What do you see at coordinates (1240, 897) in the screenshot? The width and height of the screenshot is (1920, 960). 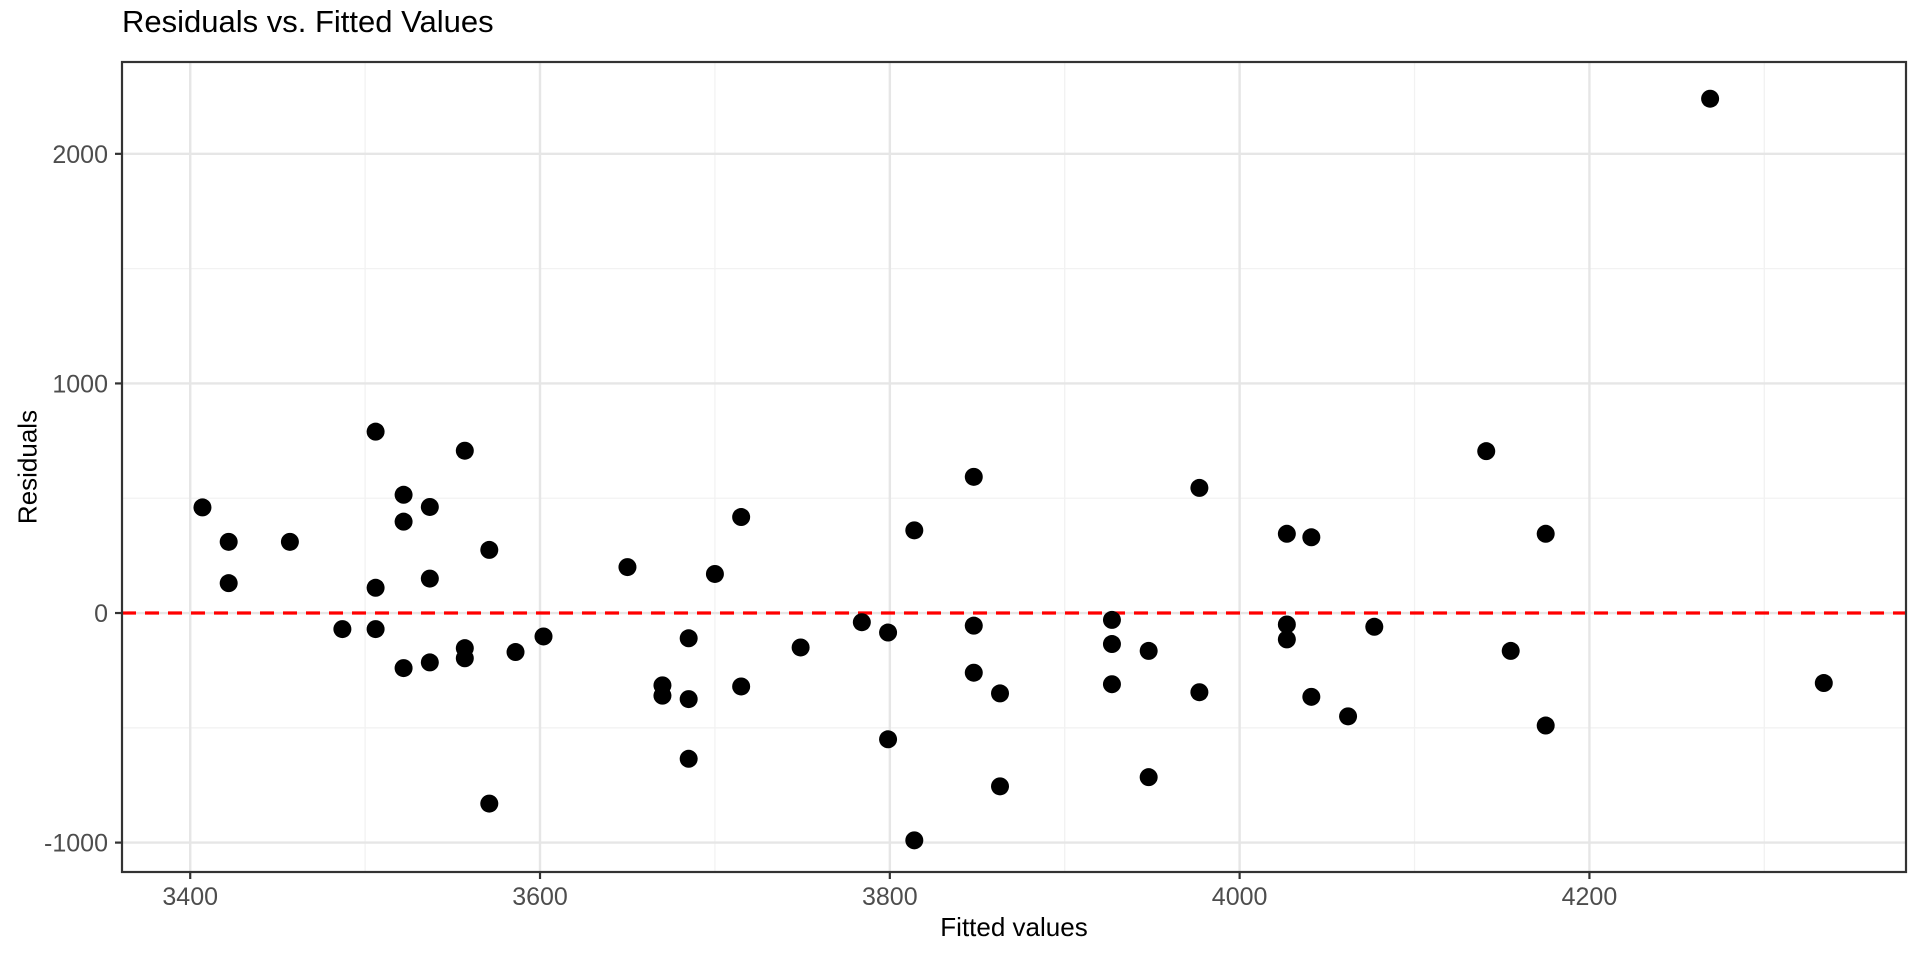 I see `x-tick-label: 4000` at bounding box center [1240, 897].